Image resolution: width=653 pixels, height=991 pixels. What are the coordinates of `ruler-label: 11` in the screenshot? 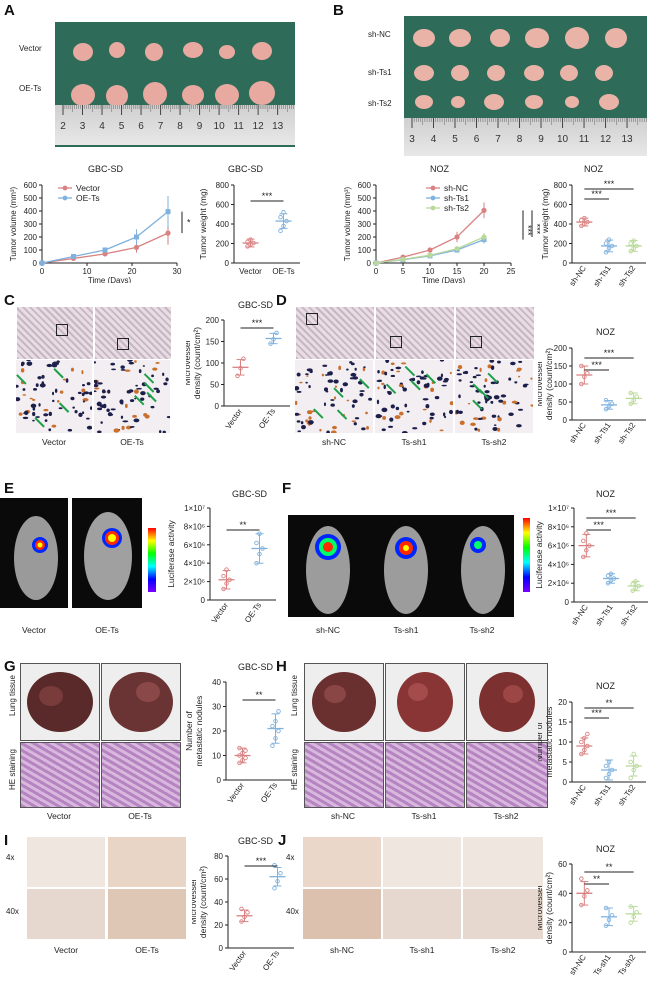 It's located at (238, 126).